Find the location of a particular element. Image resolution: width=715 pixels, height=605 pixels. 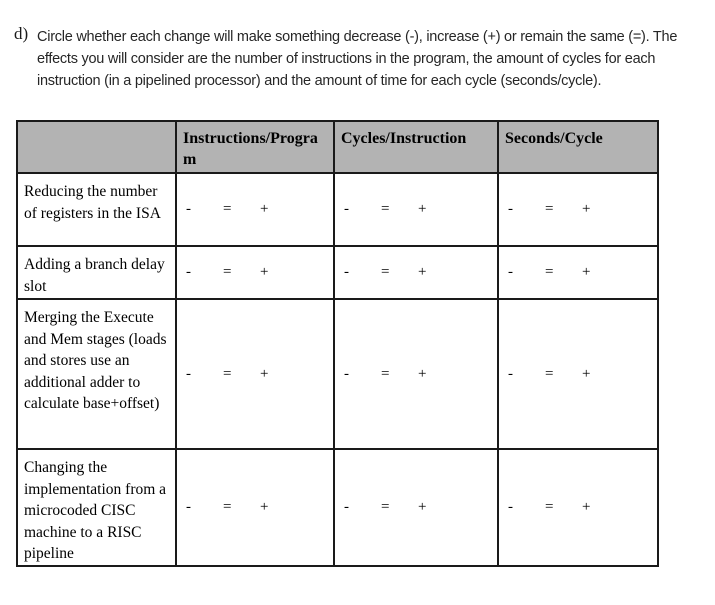

column-header-cycles-per-instruction: Cycles/Instruction is located at coordinates (416, 147).